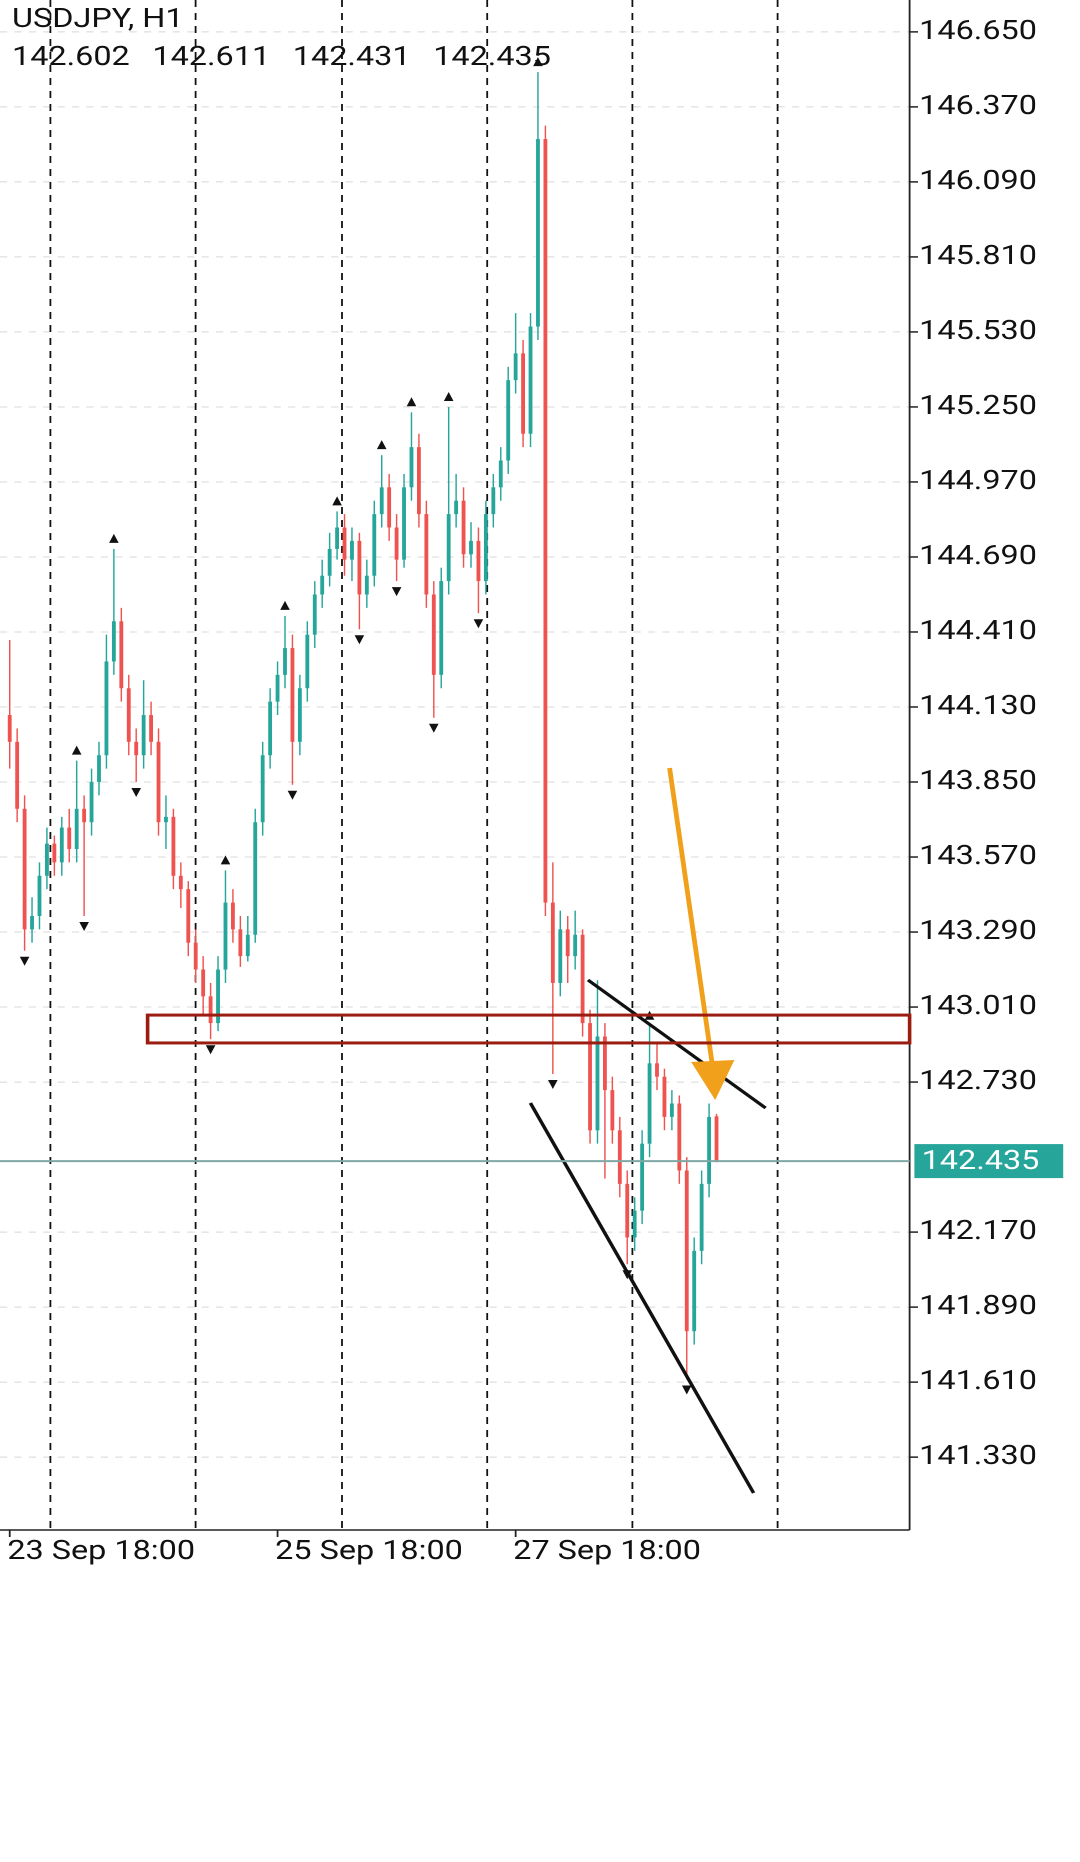  I want to click on x-tick-label: 27 Sep 18:00, so click(607, 1551).